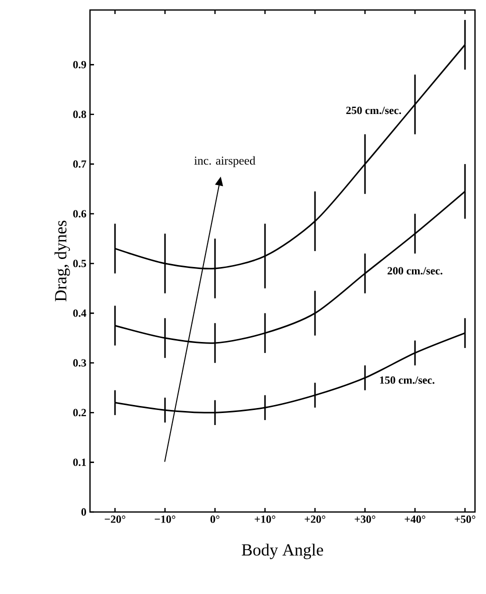  I want to click on series-label: 250 cm./sec., so click(374, 110).